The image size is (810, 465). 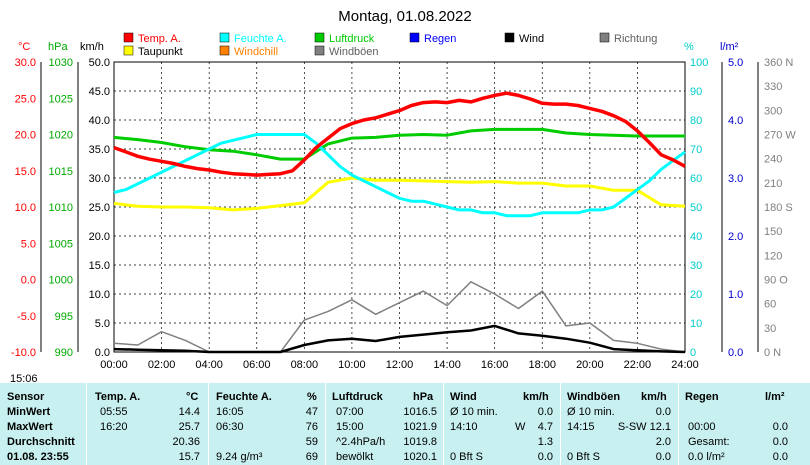 I want to click on stat-gust-time: Ø 10 min., so click(x=591, y=412).